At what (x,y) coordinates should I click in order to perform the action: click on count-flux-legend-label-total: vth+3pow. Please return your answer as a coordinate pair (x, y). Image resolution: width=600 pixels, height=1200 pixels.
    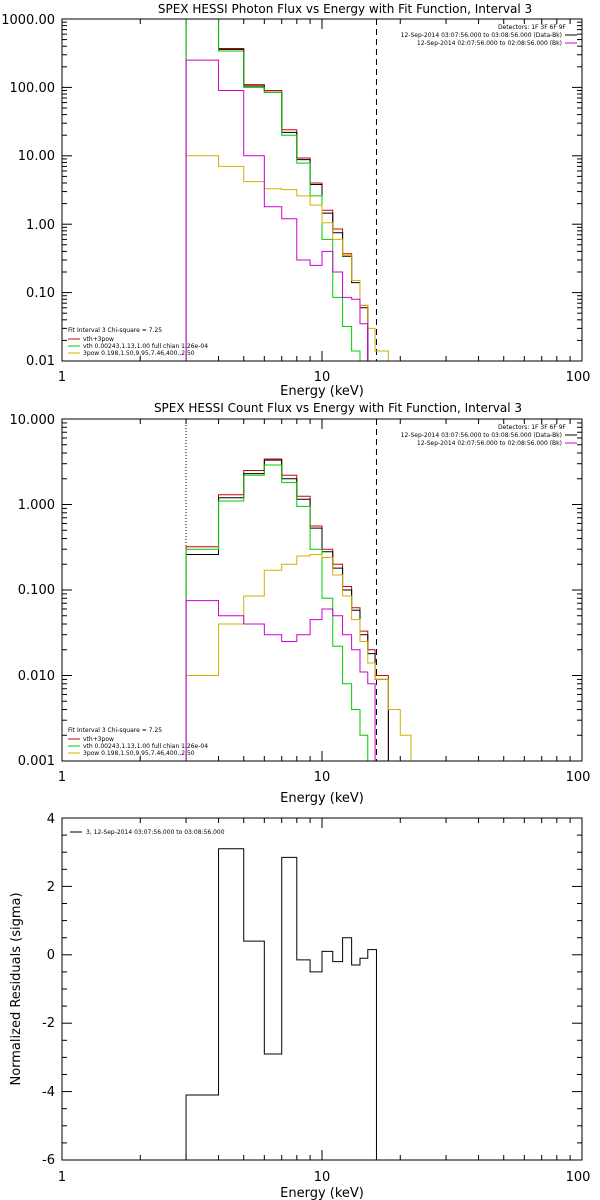
    Looking at the image, I should click on (98, 739).